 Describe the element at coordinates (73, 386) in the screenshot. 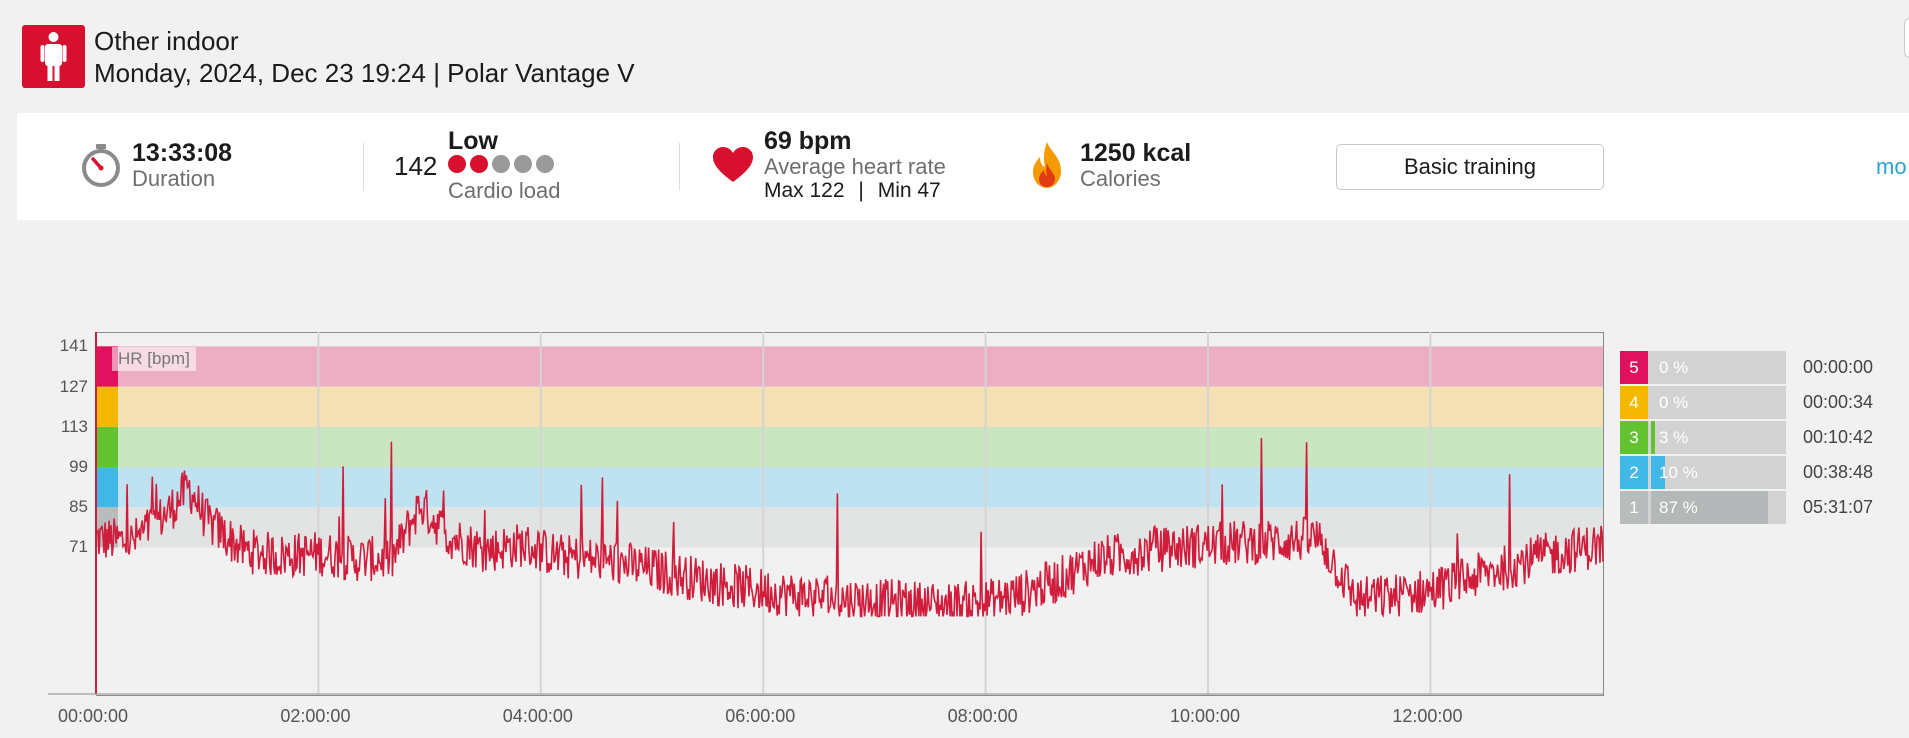

I see `y-tick-label: 127` at that location.